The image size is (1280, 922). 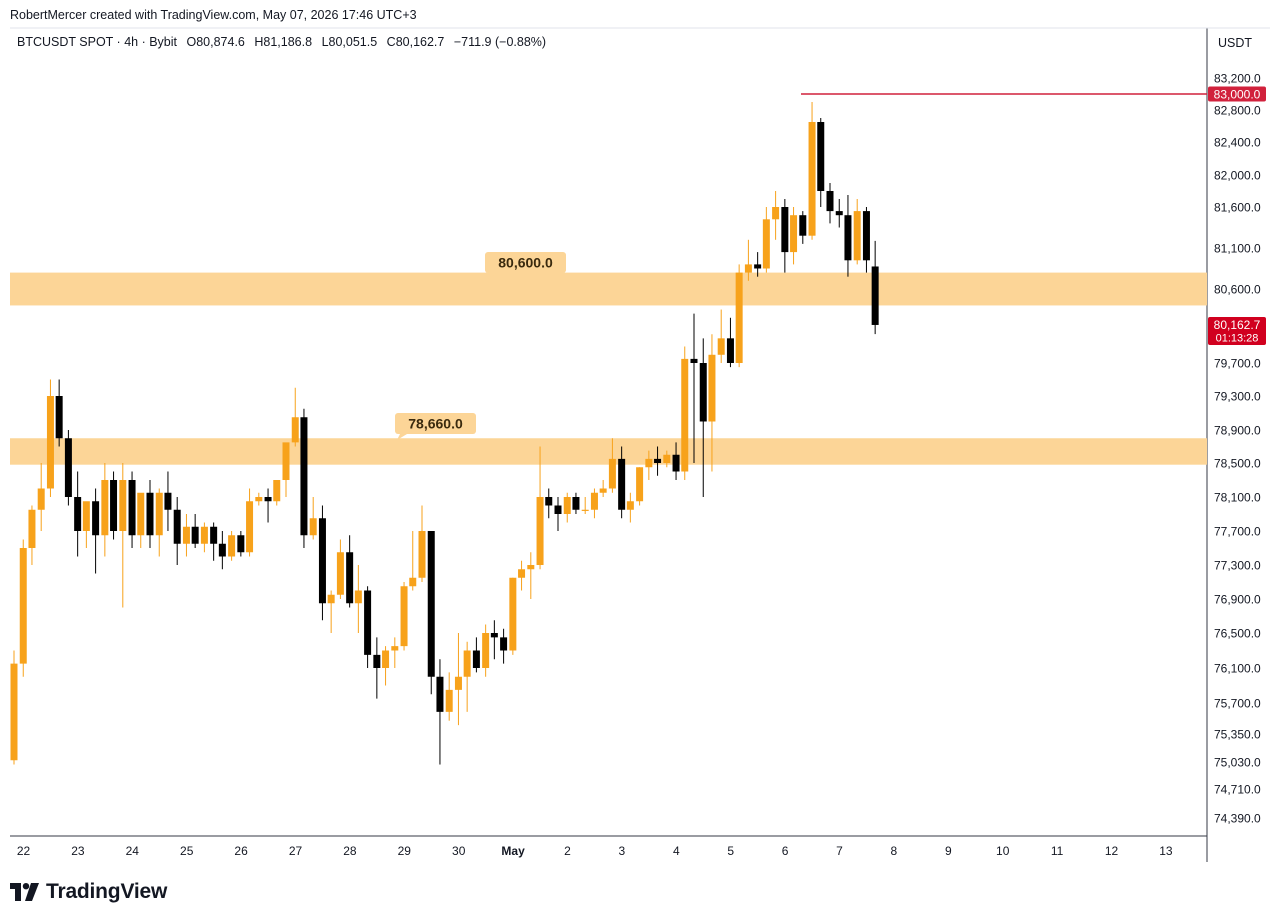 What do you see at coordinates (1237, 325) in the screenshot?
I see `last-price-text: 80,162.7` at bounding box center [1237, 325].